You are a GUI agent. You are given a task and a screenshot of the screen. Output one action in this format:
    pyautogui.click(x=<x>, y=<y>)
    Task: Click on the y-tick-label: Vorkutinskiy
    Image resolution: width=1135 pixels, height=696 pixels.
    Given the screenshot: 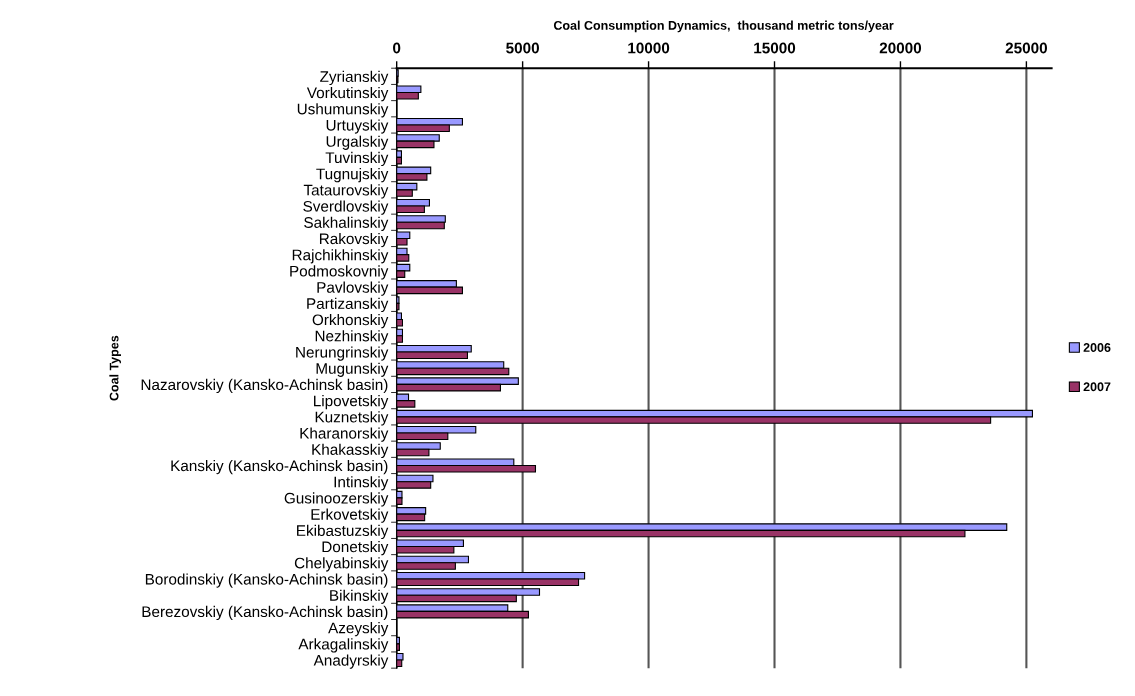 What is the action you would take?
    pyautogui.click(x=347, y=94)
    